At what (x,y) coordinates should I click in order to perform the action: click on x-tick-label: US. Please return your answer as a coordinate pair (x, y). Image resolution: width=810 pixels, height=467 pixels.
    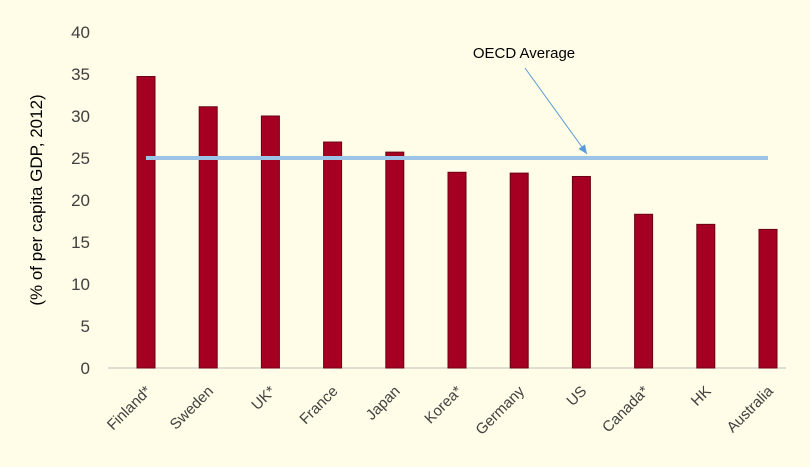
    Looking at the image, I should click on (576, 396).